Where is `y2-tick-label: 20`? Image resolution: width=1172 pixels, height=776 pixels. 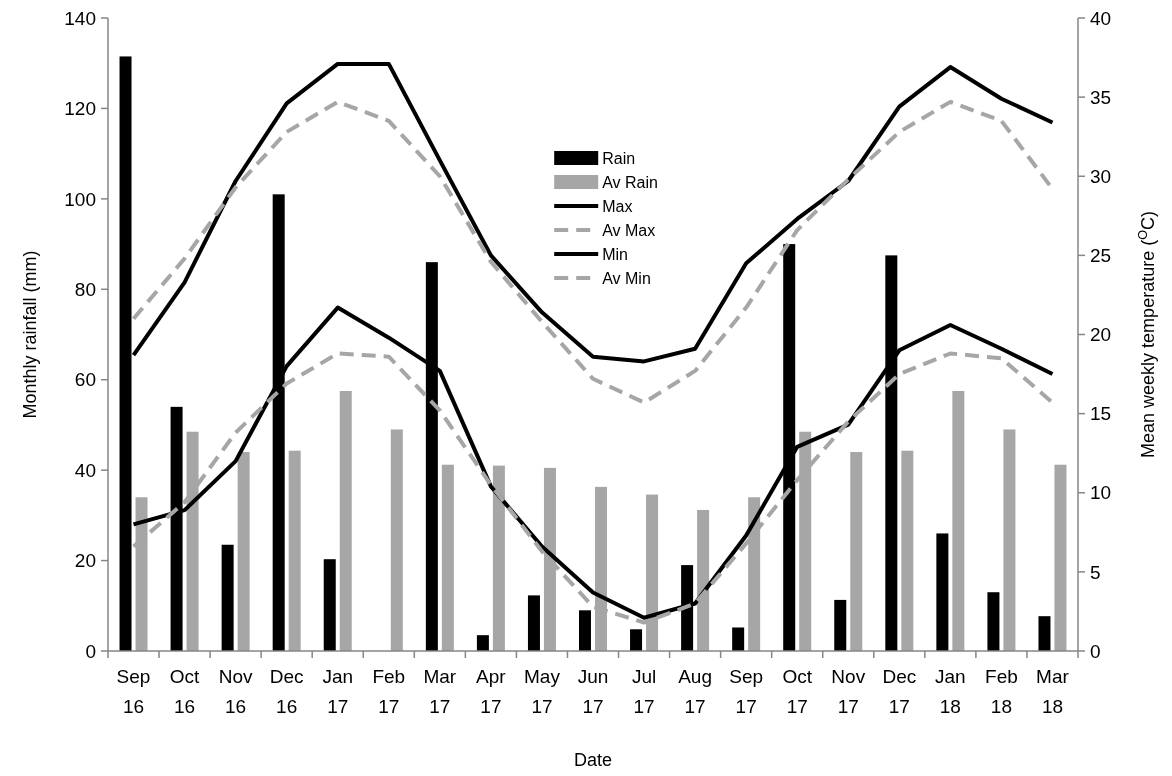 y2-tick-label: 20 is located at coordinates (1101, 335).